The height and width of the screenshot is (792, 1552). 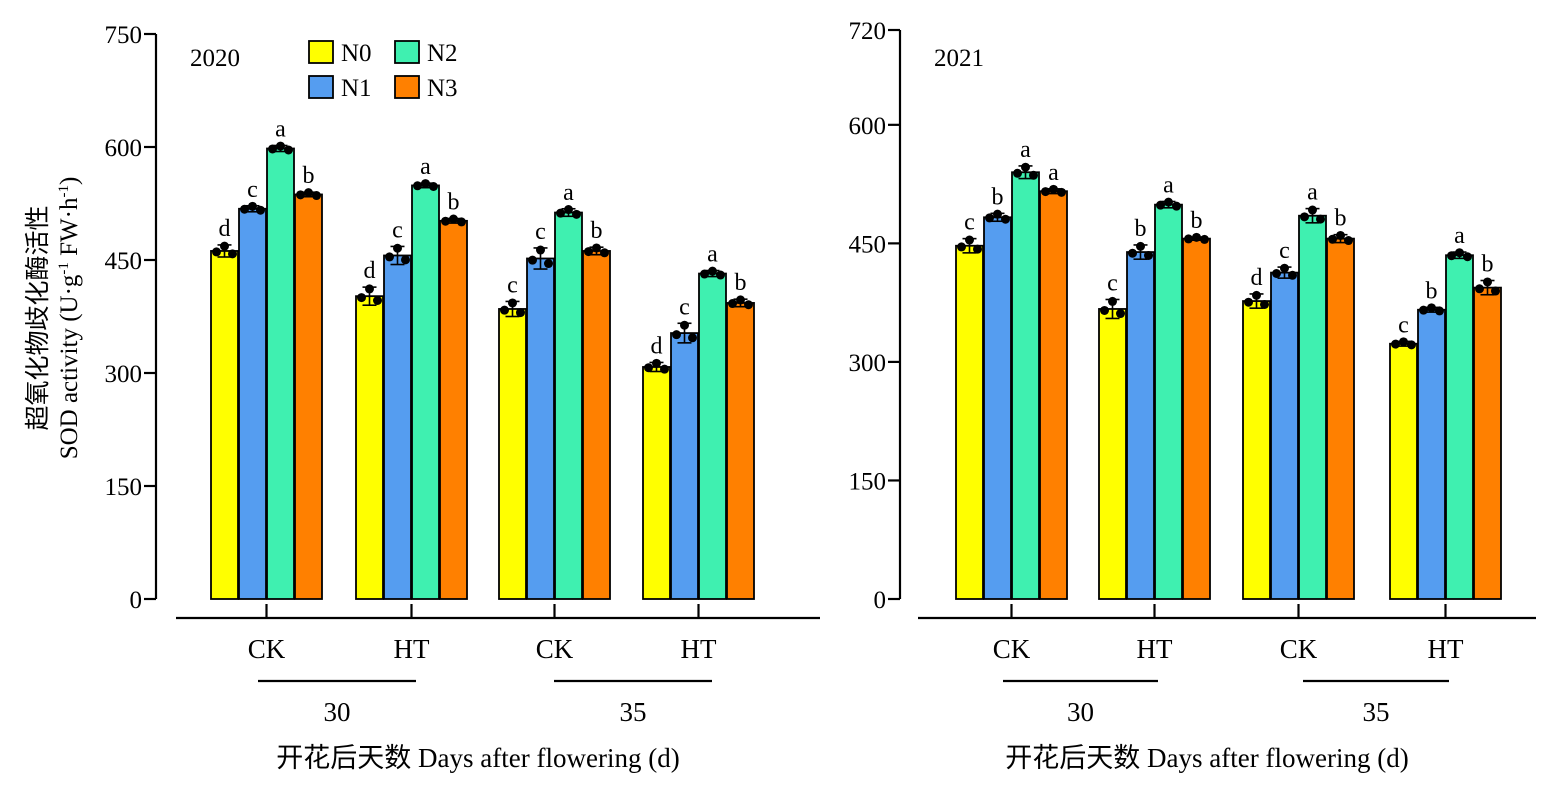 What do you see at coordinates (124, 261) in the screenshot?
I see `y-tick-label: 450` at bounding box center [124, 261].